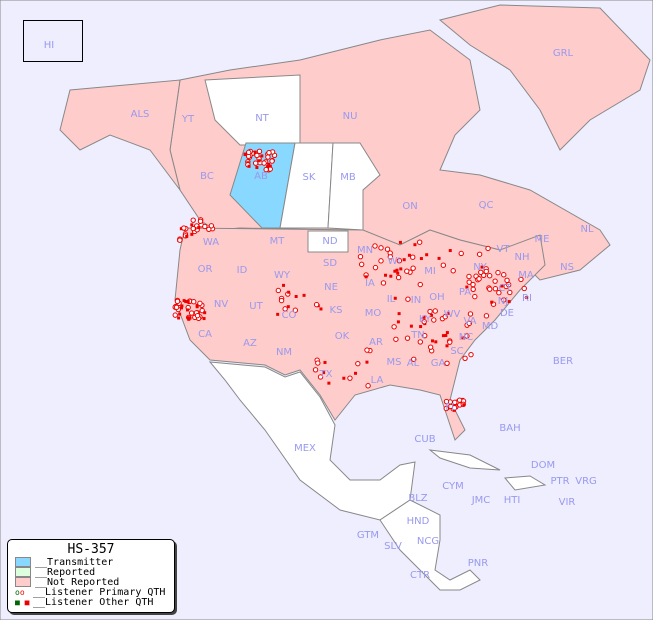  I want to click on region-label-md: MD, so click(490, 326).